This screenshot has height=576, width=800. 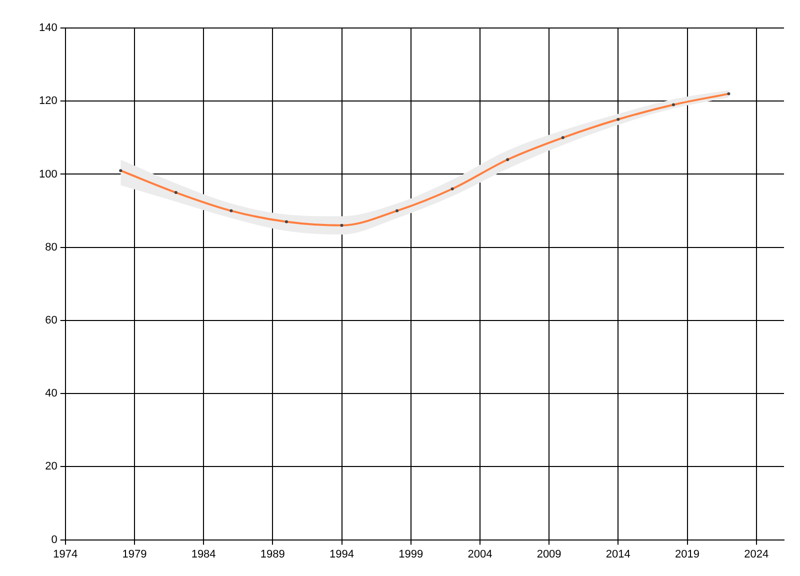 What do you see at coordinates (756, 554) in the screenshot?
I see `x-tick-label: 2024` at bounding box center [756, 554].